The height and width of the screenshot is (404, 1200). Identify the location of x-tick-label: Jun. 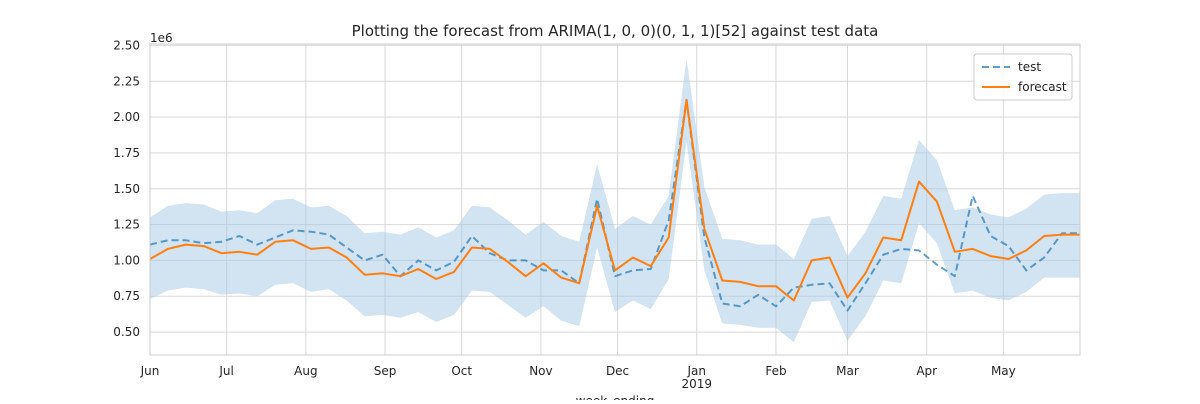
(150, 371).